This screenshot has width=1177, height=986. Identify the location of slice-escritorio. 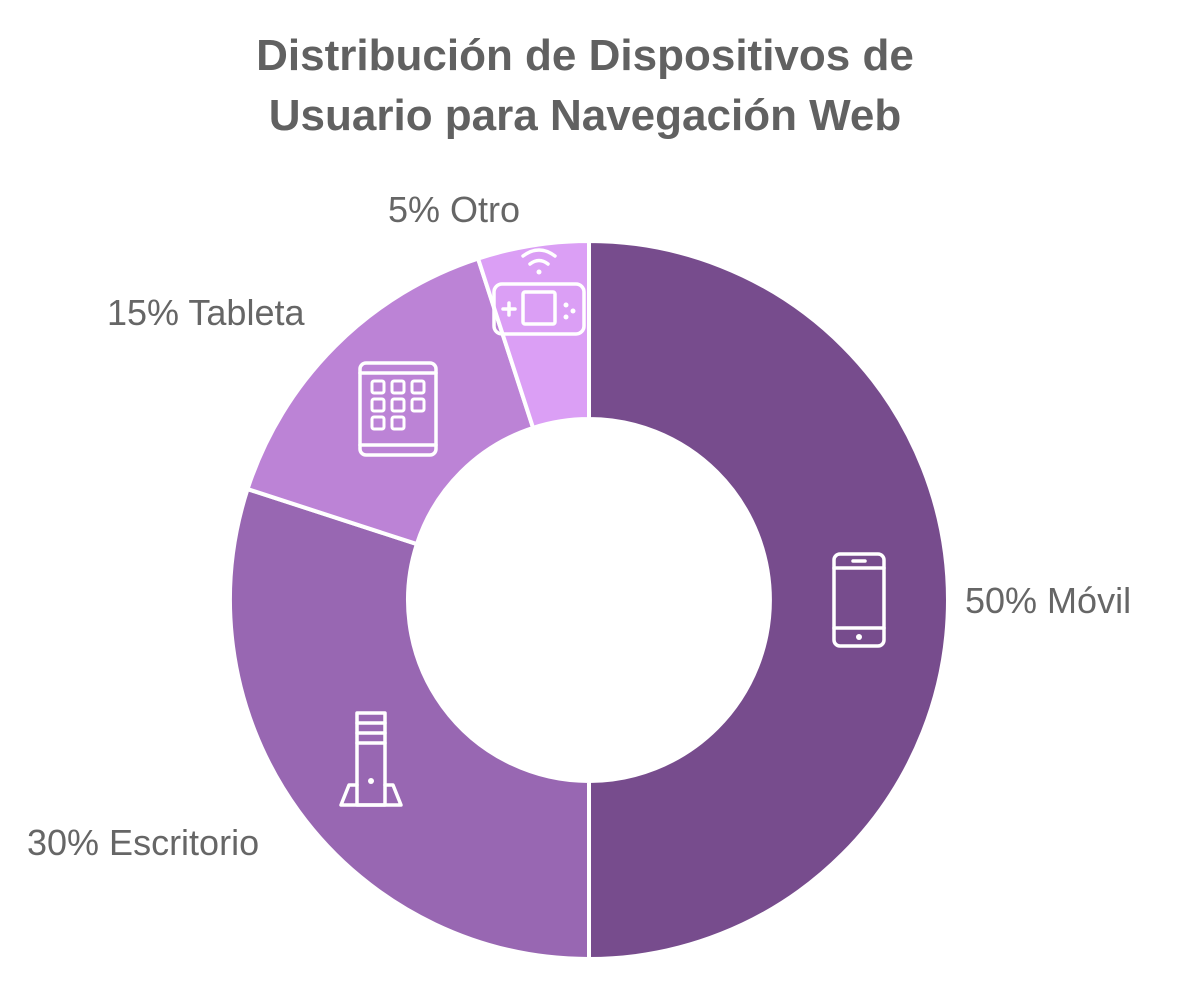
(409, 724).